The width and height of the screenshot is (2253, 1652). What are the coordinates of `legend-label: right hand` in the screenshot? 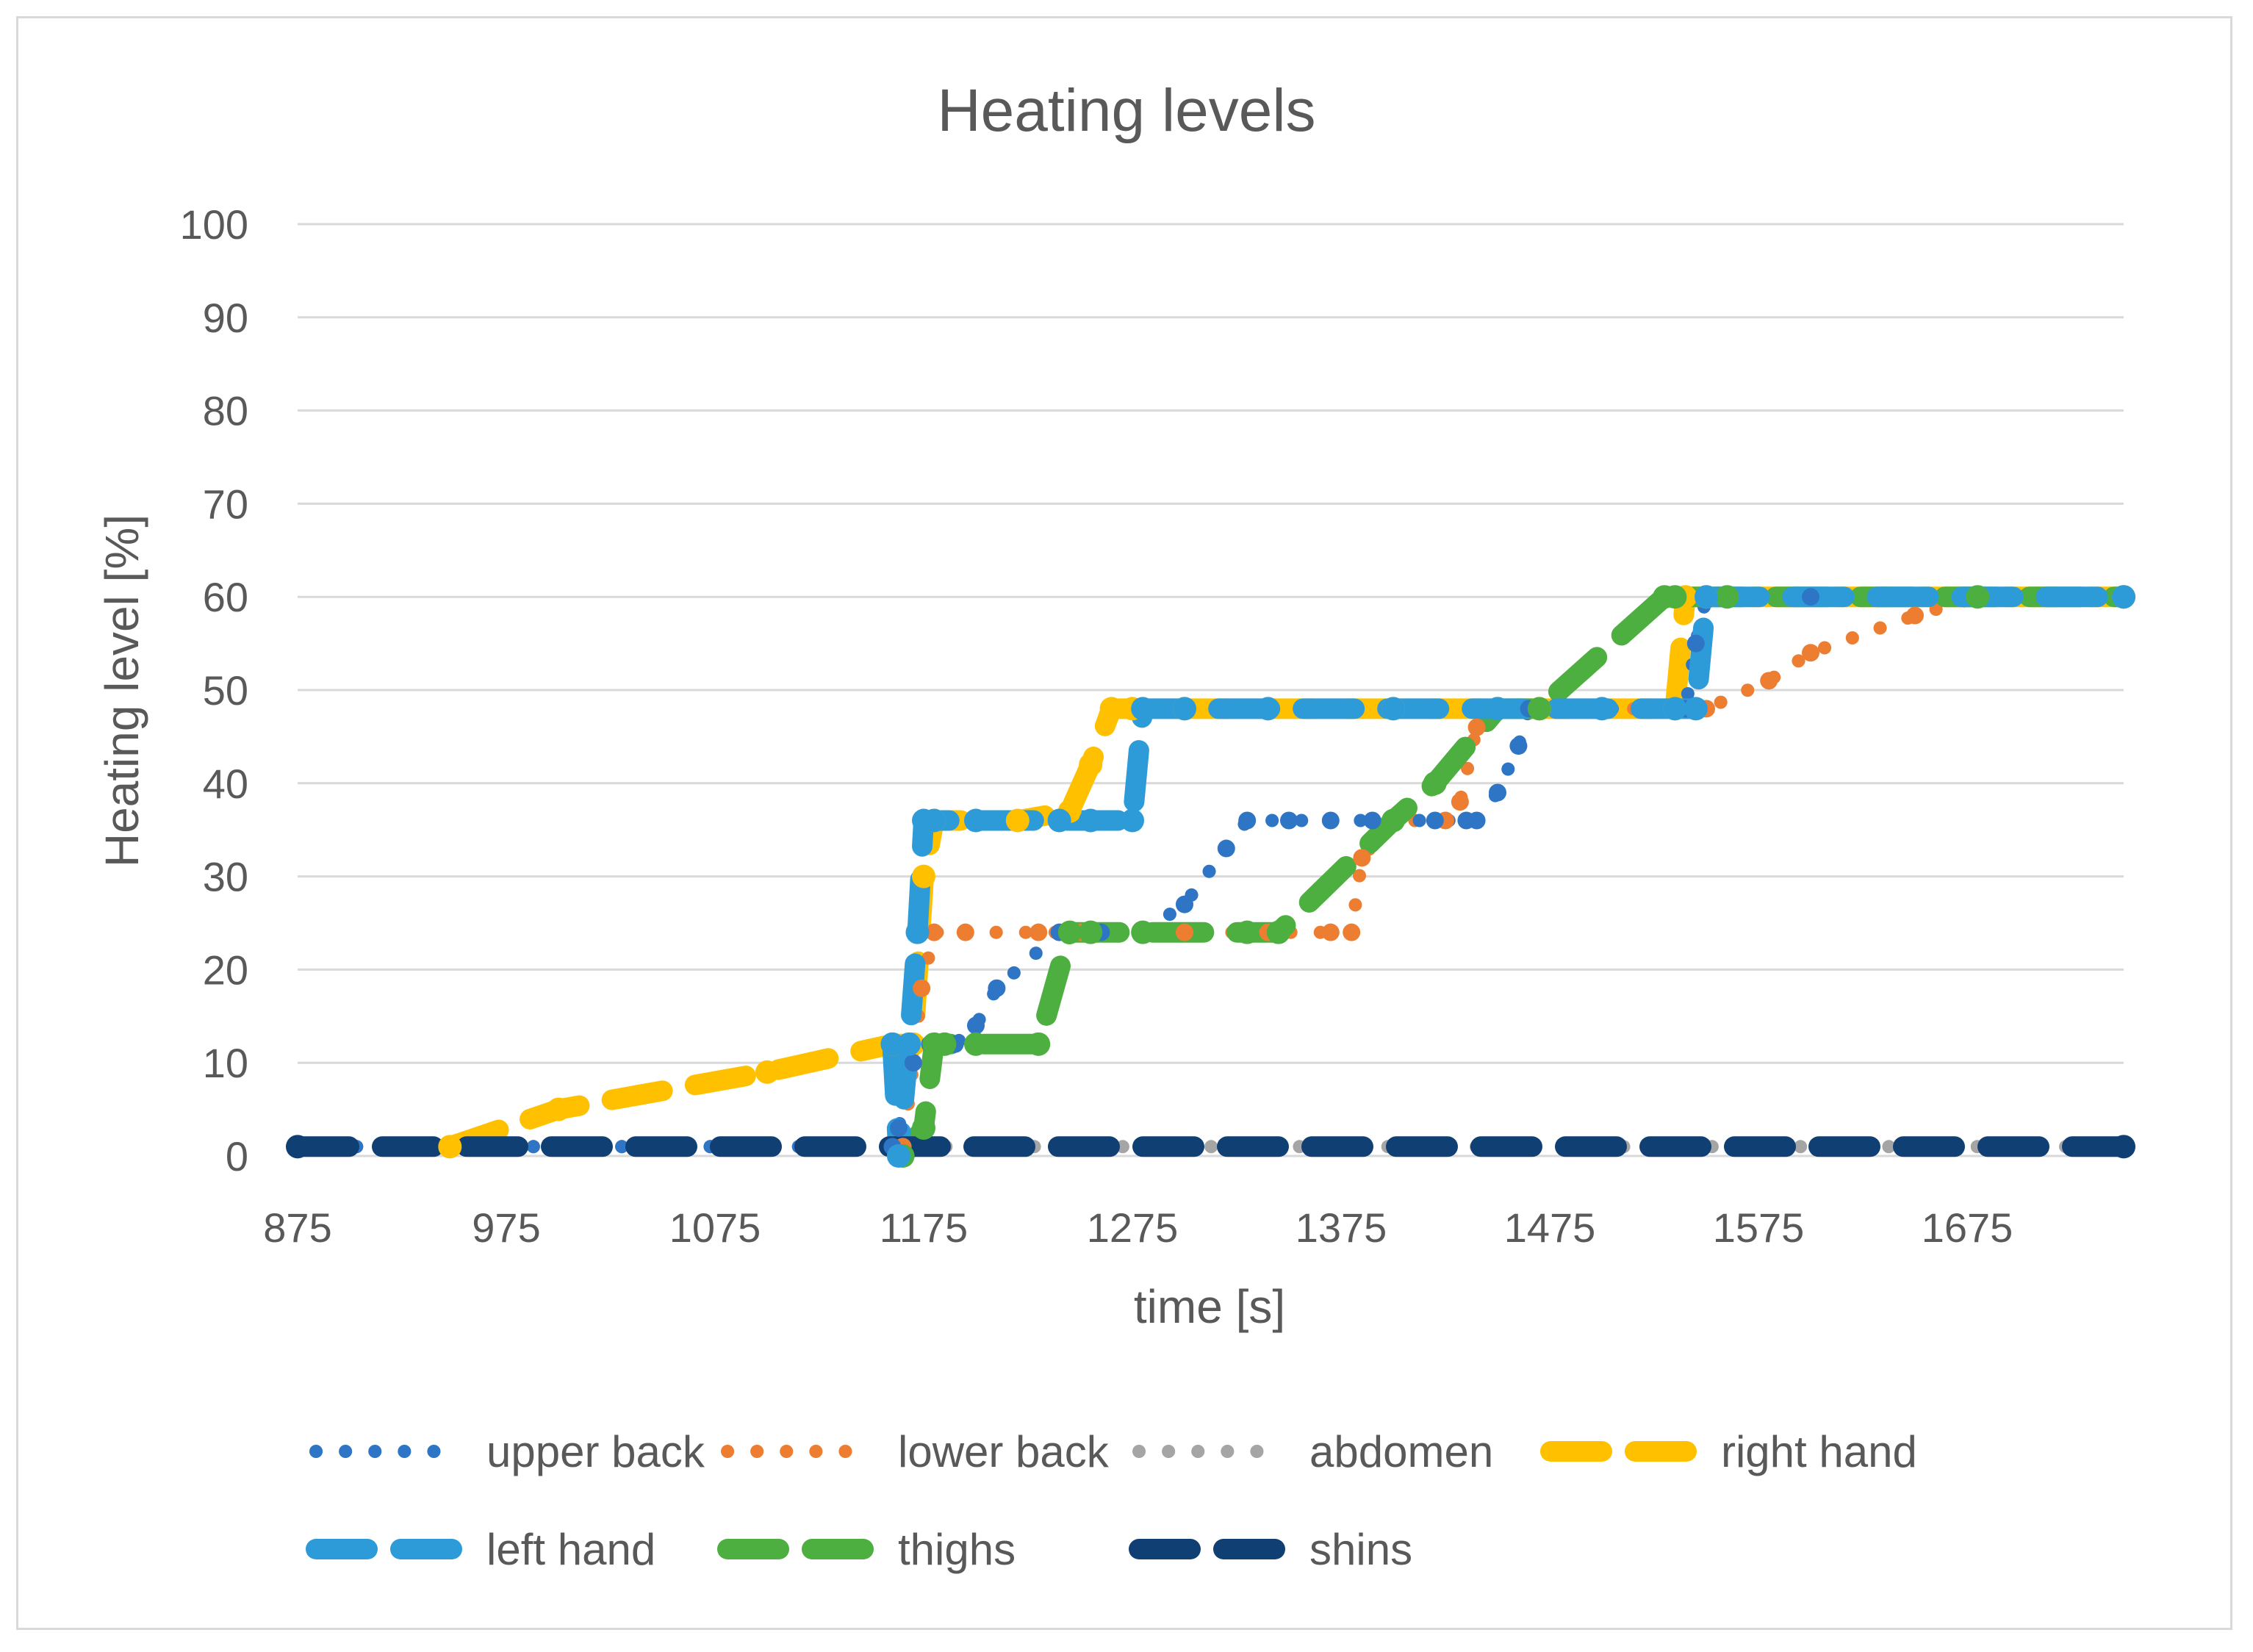 It's located at (1819, 1451).